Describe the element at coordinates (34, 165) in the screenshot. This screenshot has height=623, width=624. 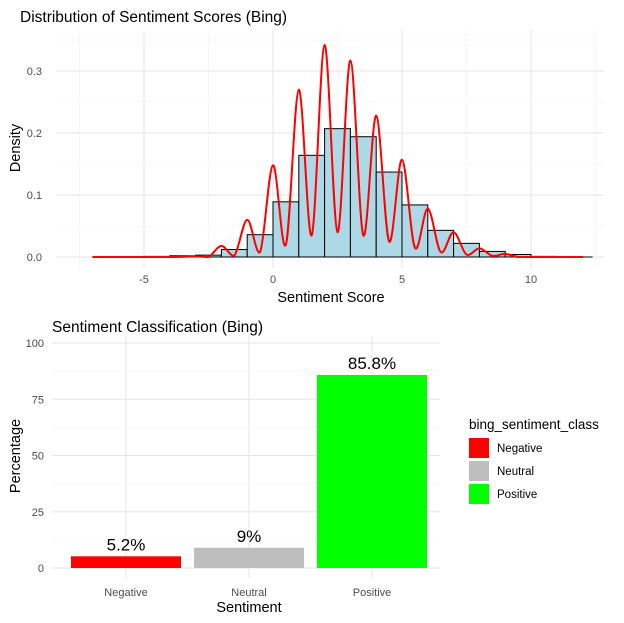
I see `histogram-y-ticks: 0.0 0.1 0.2 0.3` at that location.